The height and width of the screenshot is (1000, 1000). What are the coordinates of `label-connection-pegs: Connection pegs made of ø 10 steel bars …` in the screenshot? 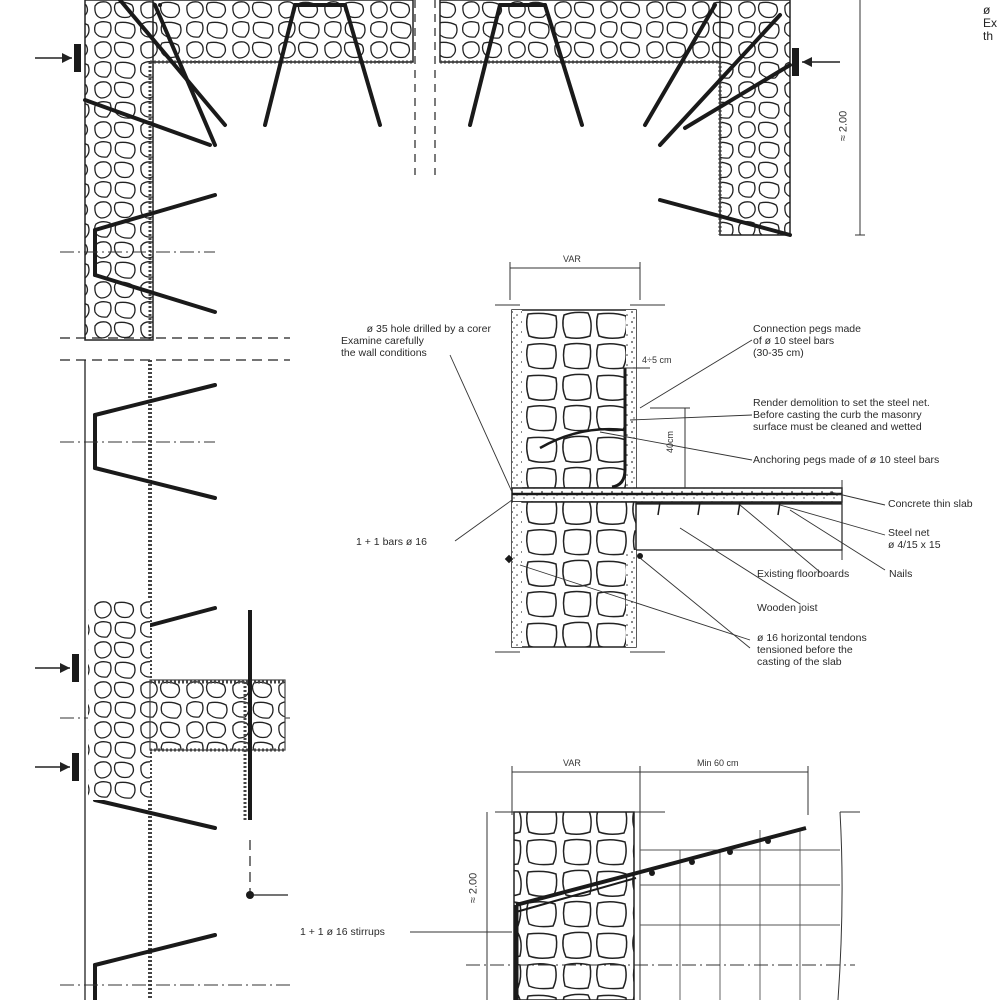 It's located at (807, 341).